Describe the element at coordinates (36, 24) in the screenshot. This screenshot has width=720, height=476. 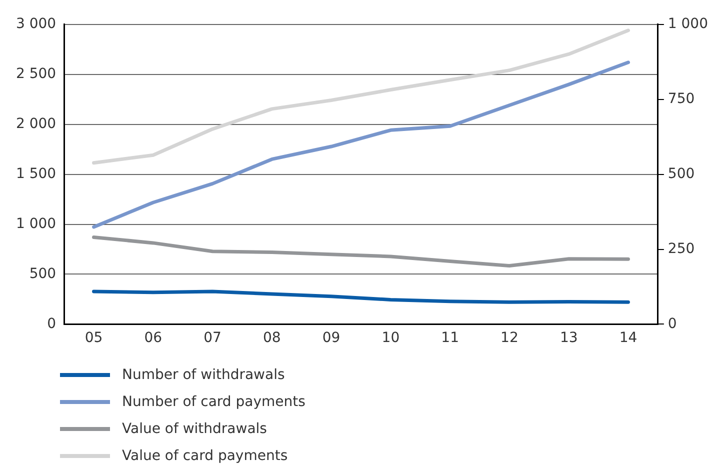
I see `y-tick-label: 3 000` at that location.